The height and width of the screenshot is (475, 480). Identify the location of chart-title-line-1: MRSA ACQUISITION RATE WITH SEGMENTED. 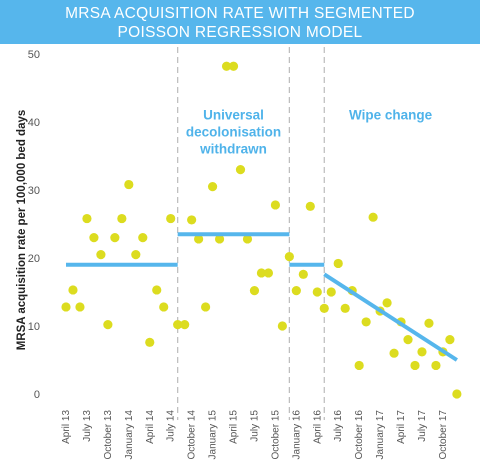
(240, 13).